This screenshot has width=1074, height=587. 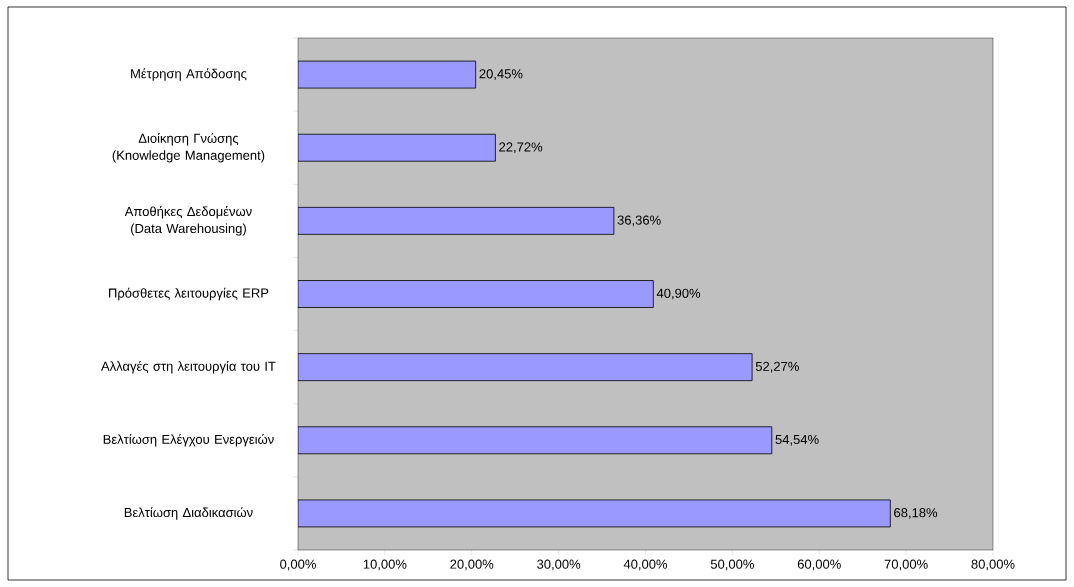 I want to click on x-tick-label: 40,00%, so click(x=645, y=565).